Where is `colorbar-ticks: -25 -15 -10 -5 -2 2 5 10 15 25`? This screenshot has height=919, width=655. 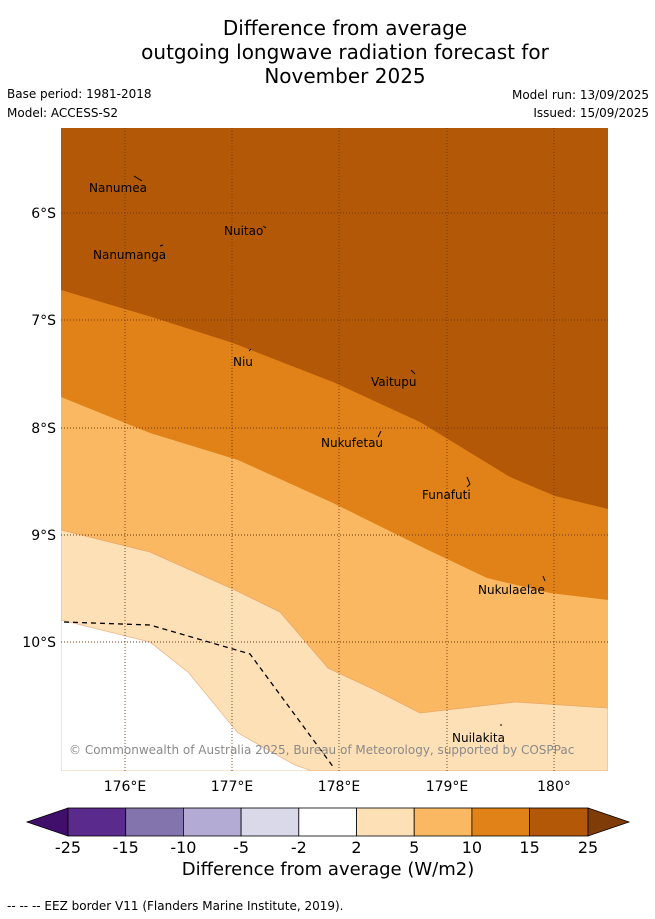
colorbar-ticks: -25 -15 -10 -5 -2 2 5 10 15 25 is located at coordinates (326, 847).